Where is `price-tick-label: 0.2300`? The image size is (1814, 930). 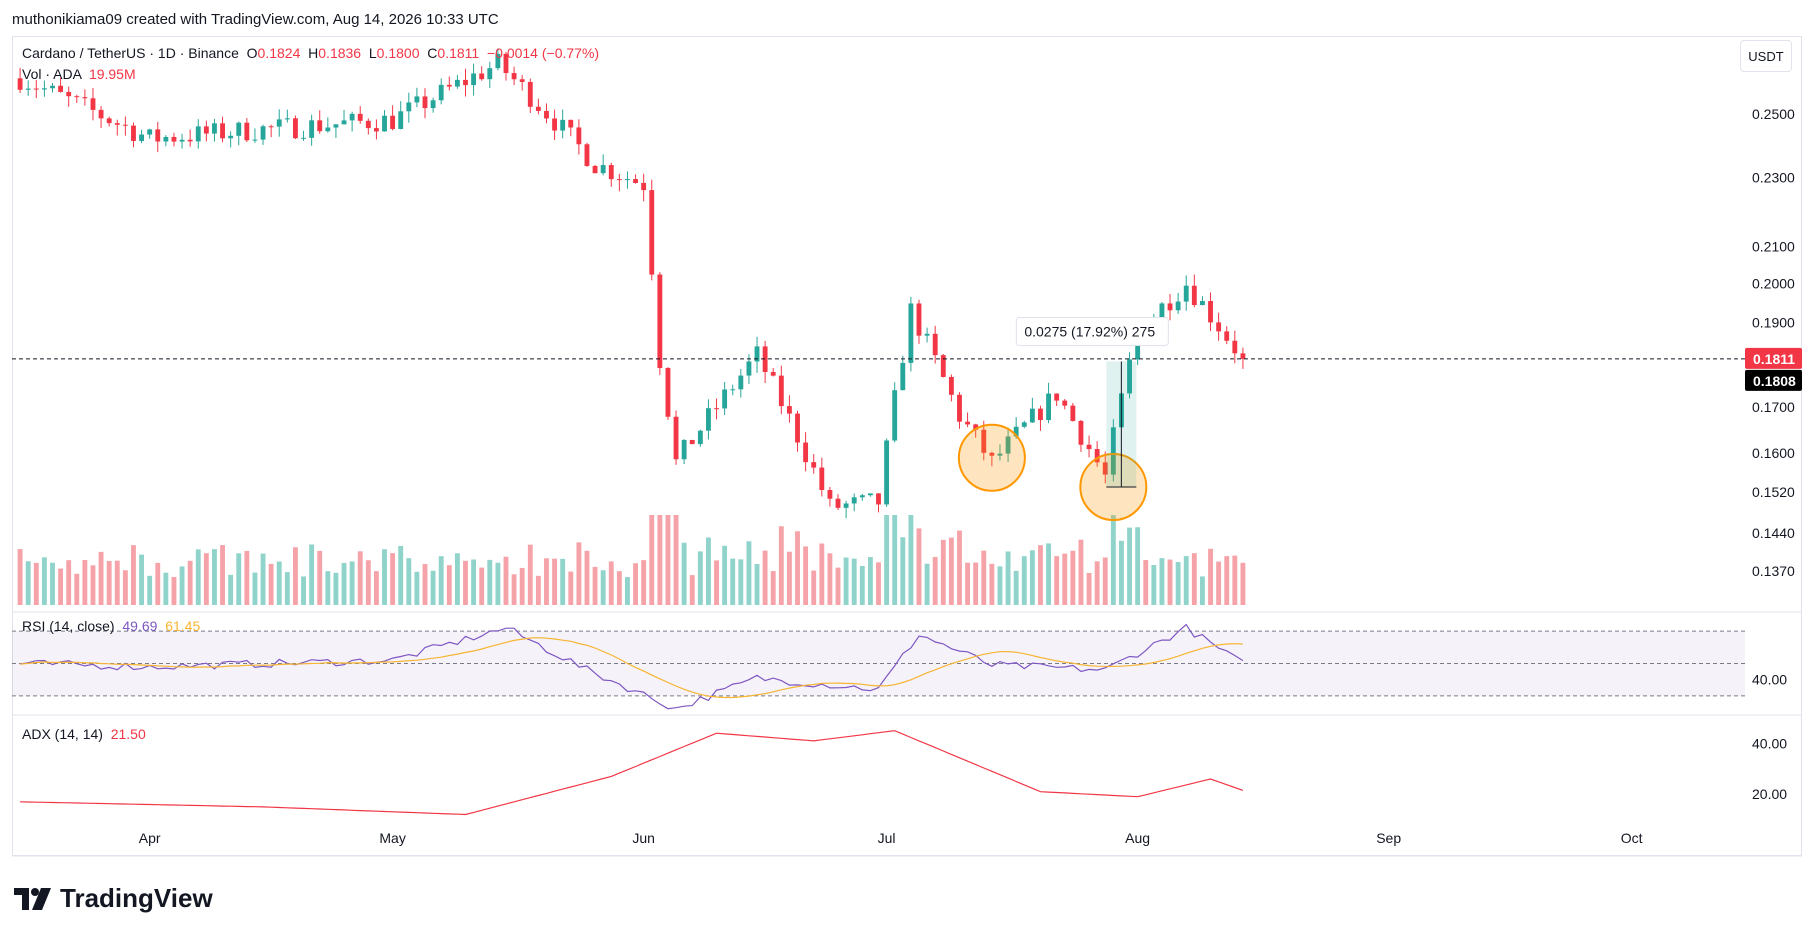
price-tick-label: 0.2300 is located at coordinates (1773, 177).